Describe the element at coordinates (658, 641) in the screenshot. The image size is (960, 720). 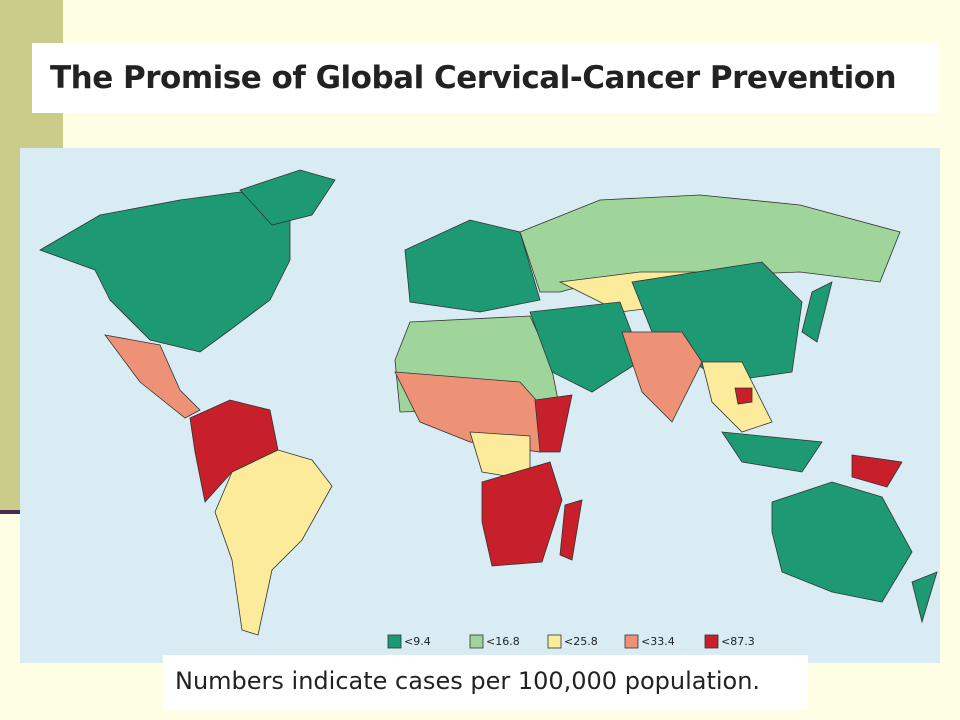
I see `legend-label: <33.4` at that location.